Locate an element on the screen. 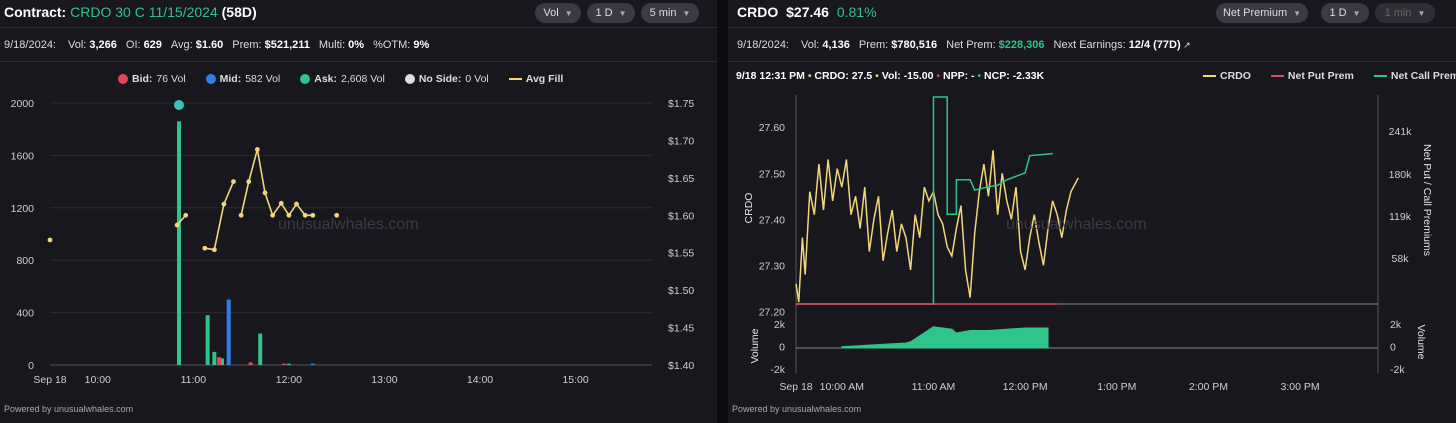 This screenshot has width=1456, height=423. legend-item: Mid: 582 Vol is located at coordinates (243, 79).